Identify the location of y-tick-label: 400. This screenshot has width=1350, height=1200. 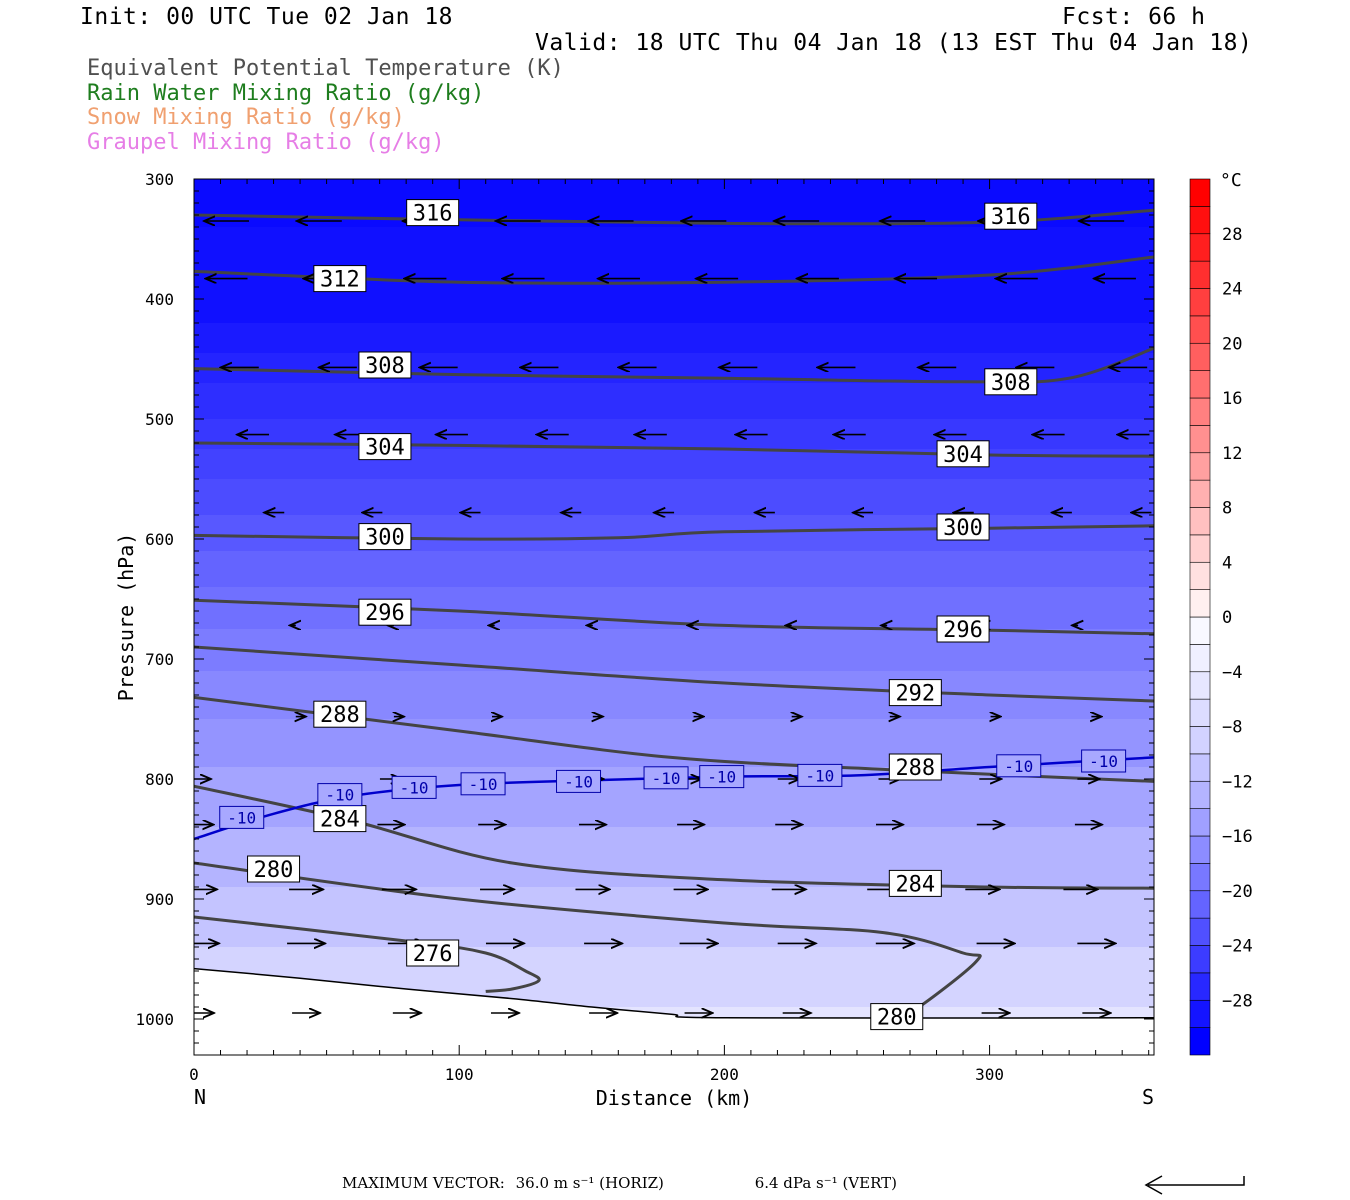
(159, 299).